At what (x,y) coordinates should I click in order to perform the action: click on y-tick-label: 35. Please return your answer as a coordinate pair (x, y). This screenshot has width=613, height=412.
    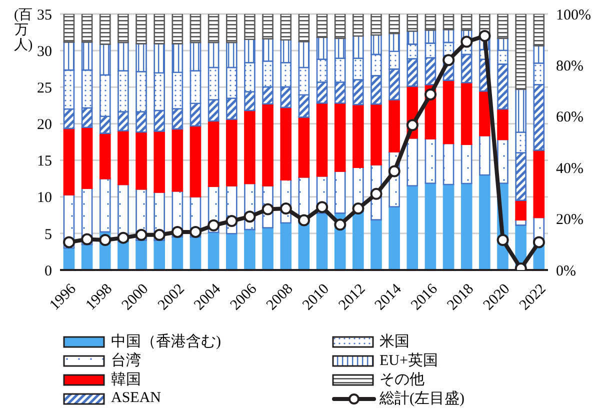
    Looking at the image, I should click on (44, 15).